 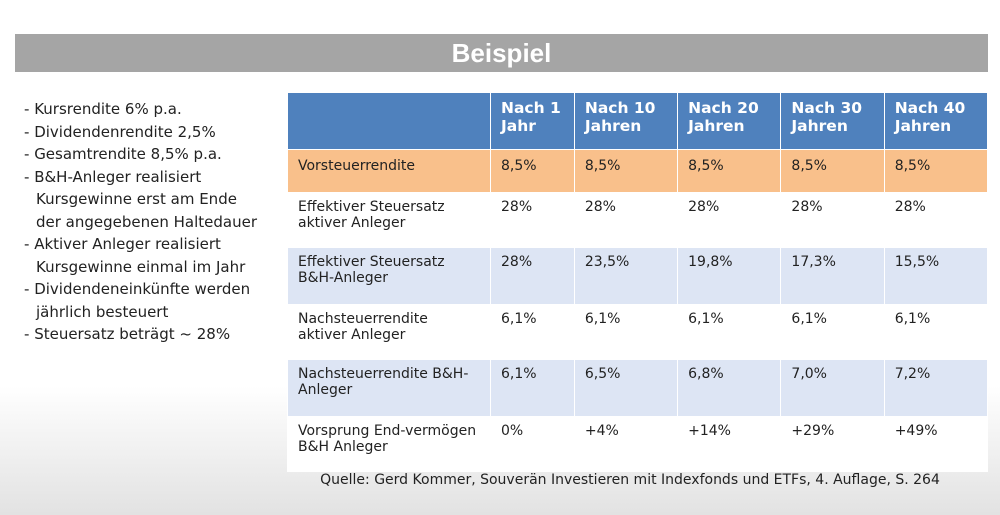 What do you see at coordinates (832, 121) in the screenshot?
I see `column-header: Nach 30 Jahren` at bounding box center [832, 121].